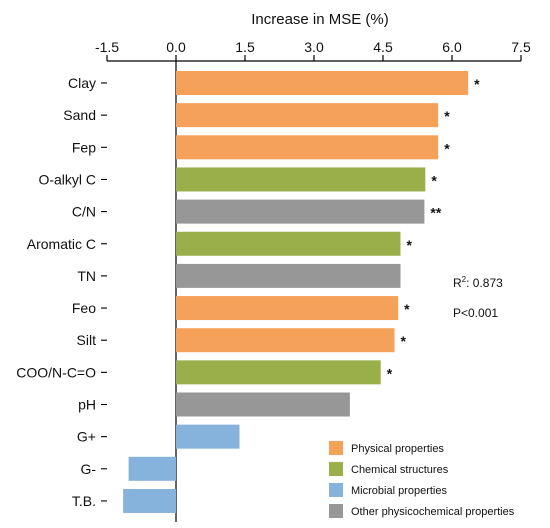  What do you see at coordinates (314, 47) in the screenshot?
I see `x-tick-label: 3.0` at bounding box center [314, 47].